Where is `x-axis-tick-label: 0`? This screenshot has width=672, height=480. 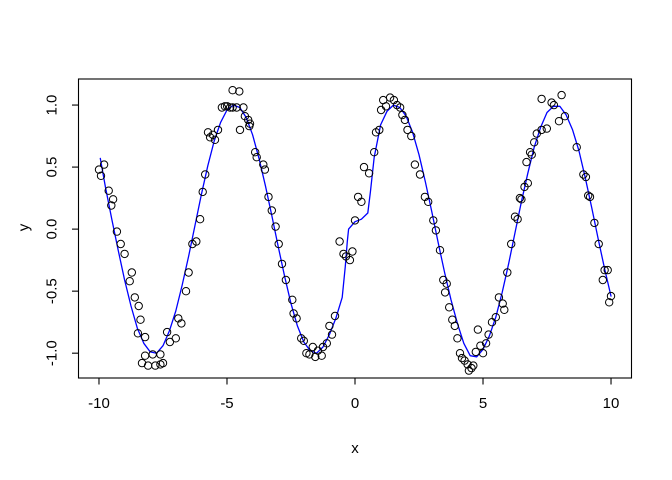
x-axis-tick-label: 0 is located at coordinates (355, 403).